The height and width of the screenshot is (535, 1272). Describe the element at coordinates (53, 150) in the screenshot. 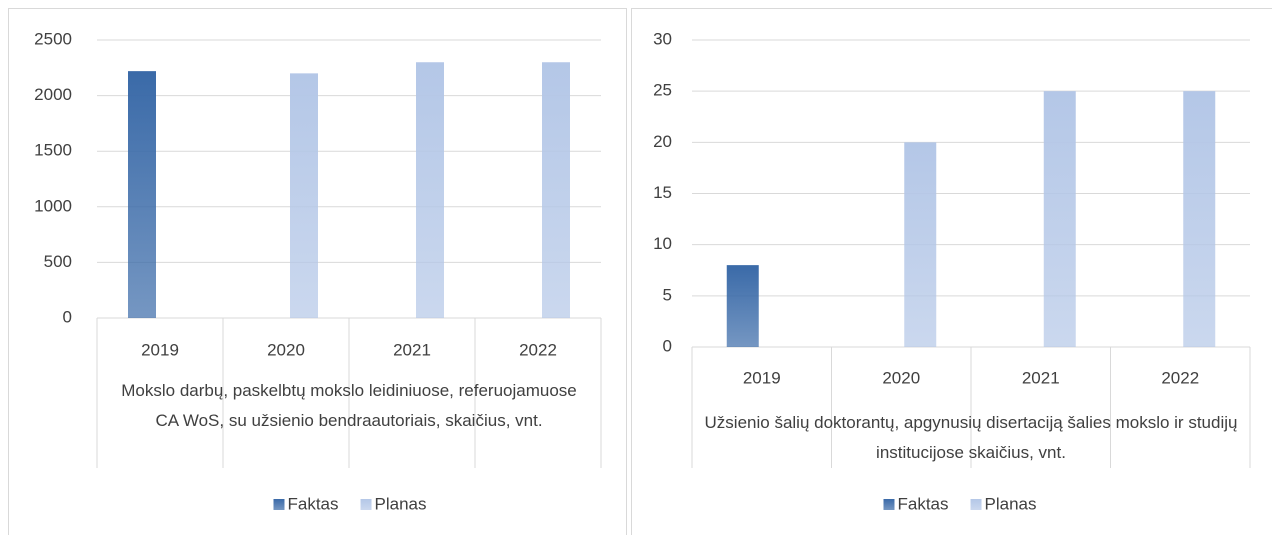

I see `y-tick-label: 1500` at that location.